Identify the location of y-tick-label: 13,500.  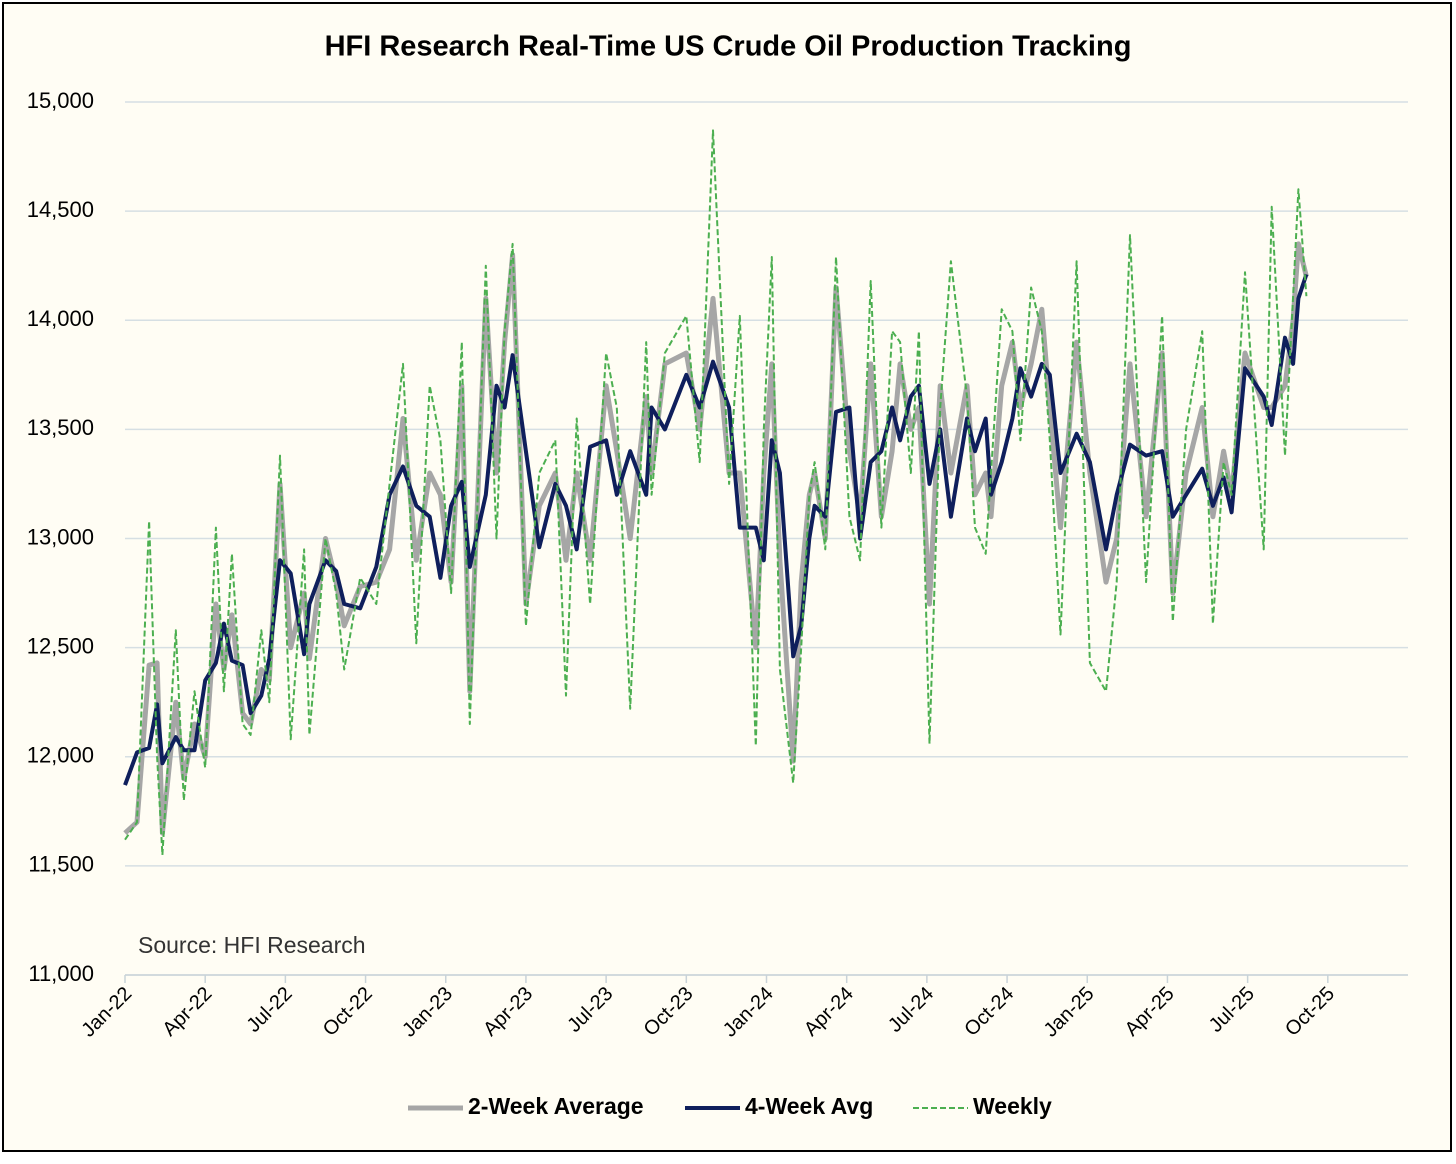
(60, 427).